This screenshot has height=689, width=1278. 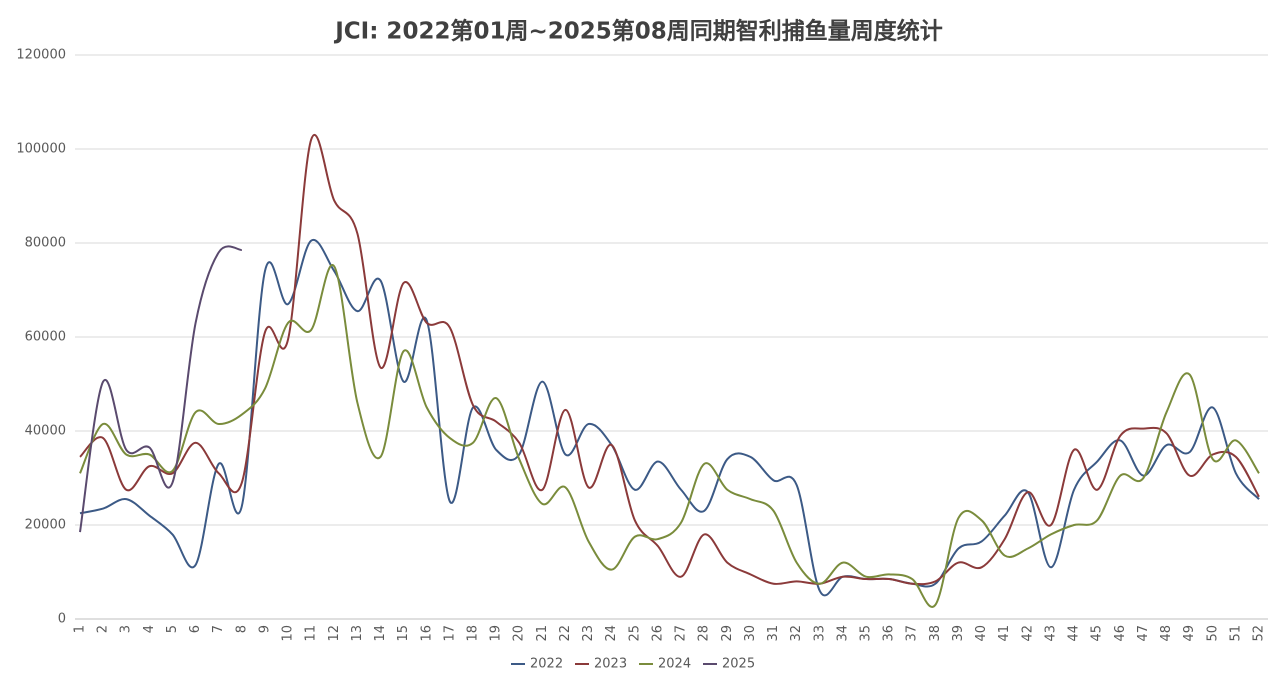 I want to click on y-tick-label: 20000, so click(x=45, y=525).